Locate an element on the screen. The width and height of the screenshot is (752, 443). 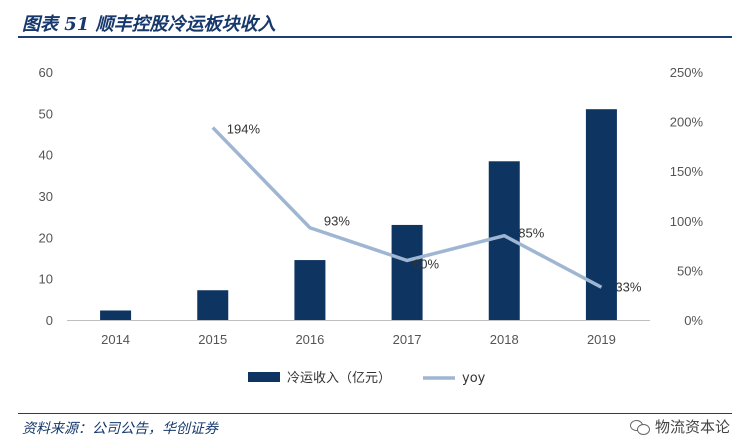
y-right-tick-label: 100% is located at coordinates (687, 221).